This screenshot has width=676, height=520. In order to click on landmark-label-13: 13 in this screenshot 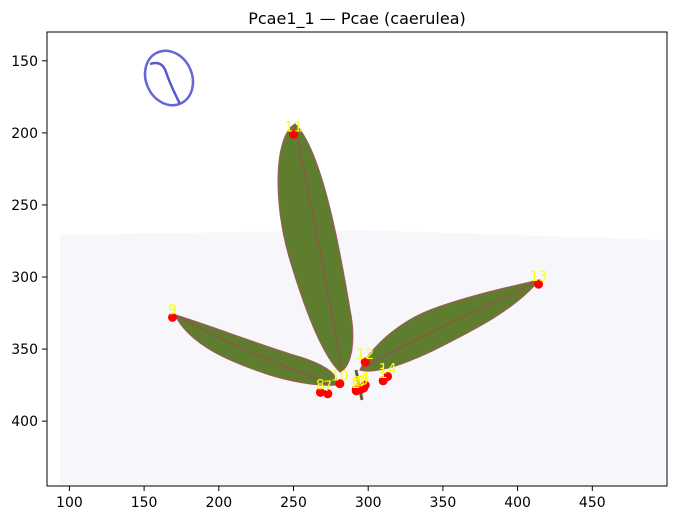, I will do `click(539, 277)`.